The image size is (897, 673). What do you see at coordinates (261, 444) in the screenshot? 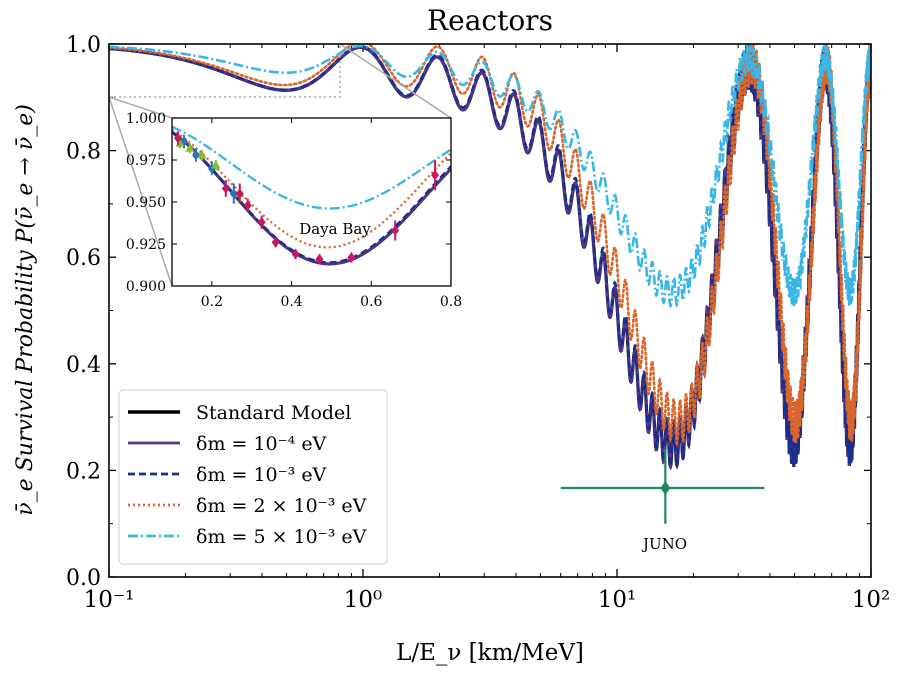
I see `legend-label-1: δm = 10⁻⁴ eV` at bounding box center [261, 444].